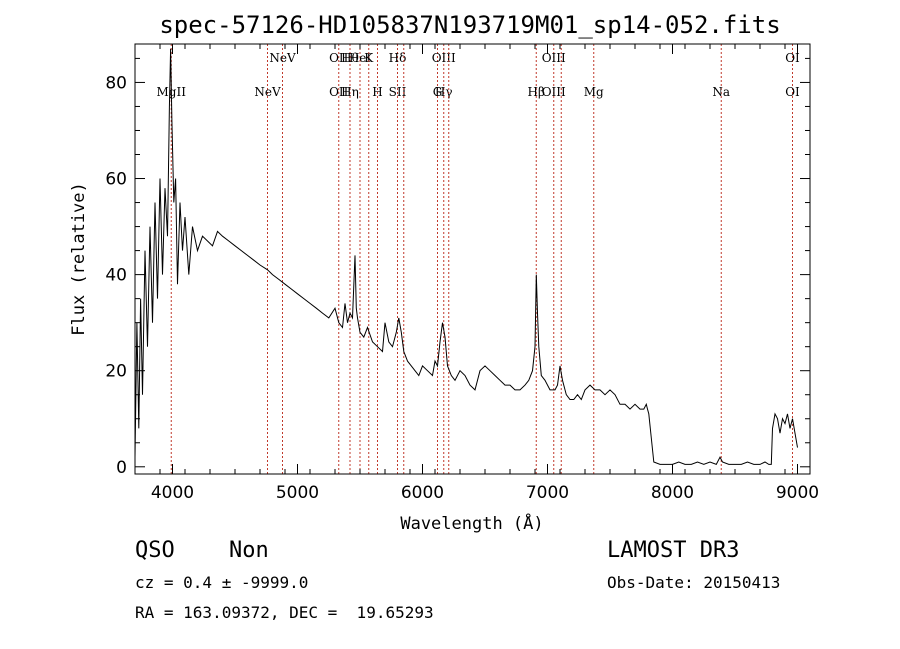 The image size is (900, 649). What do you see at coordinates (554, 92) in the screenshot?
I see `line-marker-label-bottom: OIII` at bounding box center [554, 92].